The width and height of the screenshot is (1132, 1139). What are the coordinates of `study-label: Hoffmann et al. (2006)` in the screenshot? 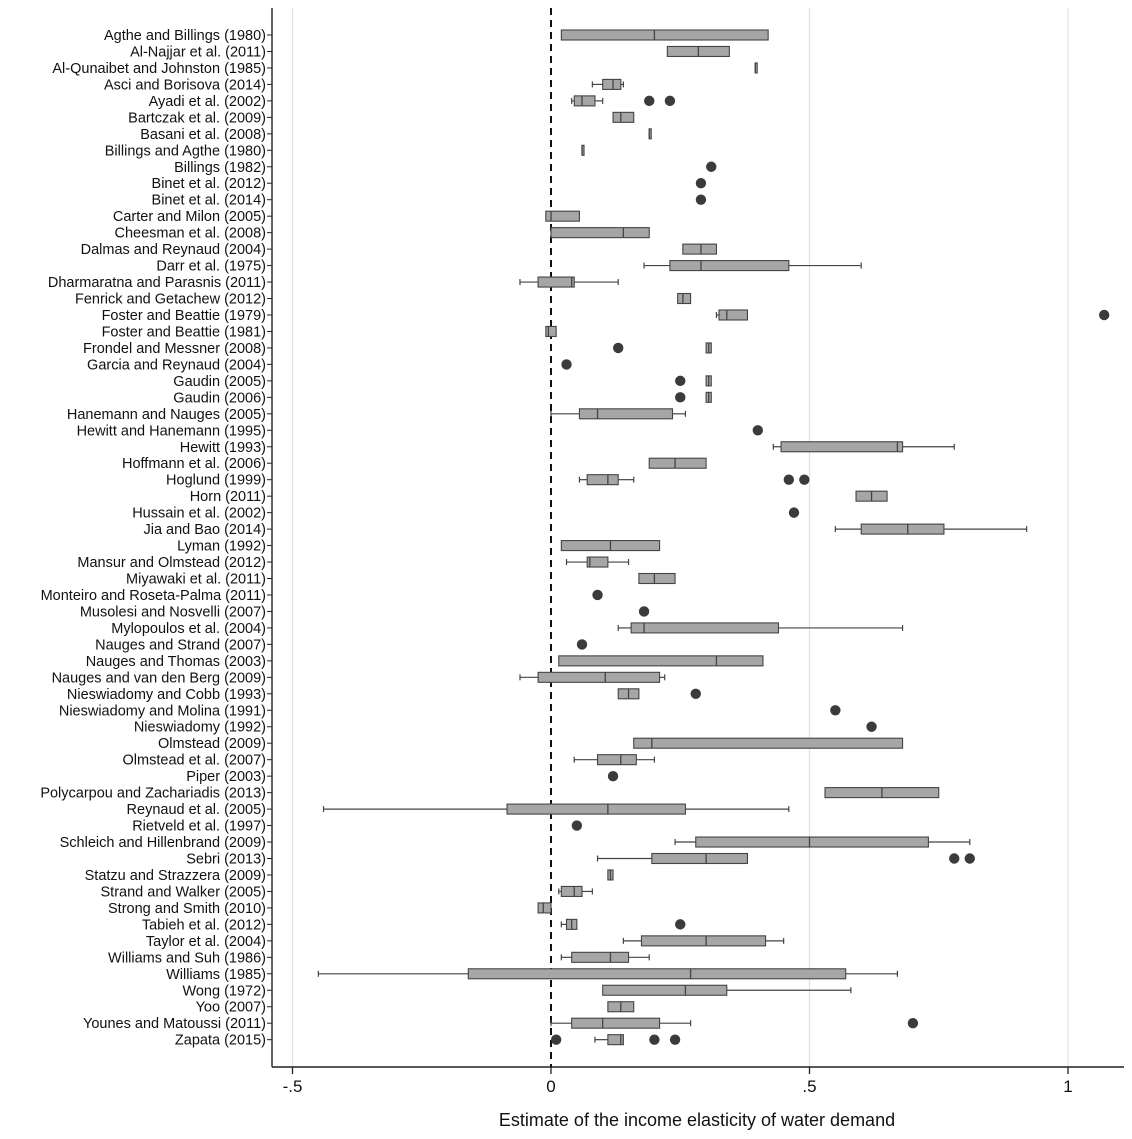 It's located at (194, 464).